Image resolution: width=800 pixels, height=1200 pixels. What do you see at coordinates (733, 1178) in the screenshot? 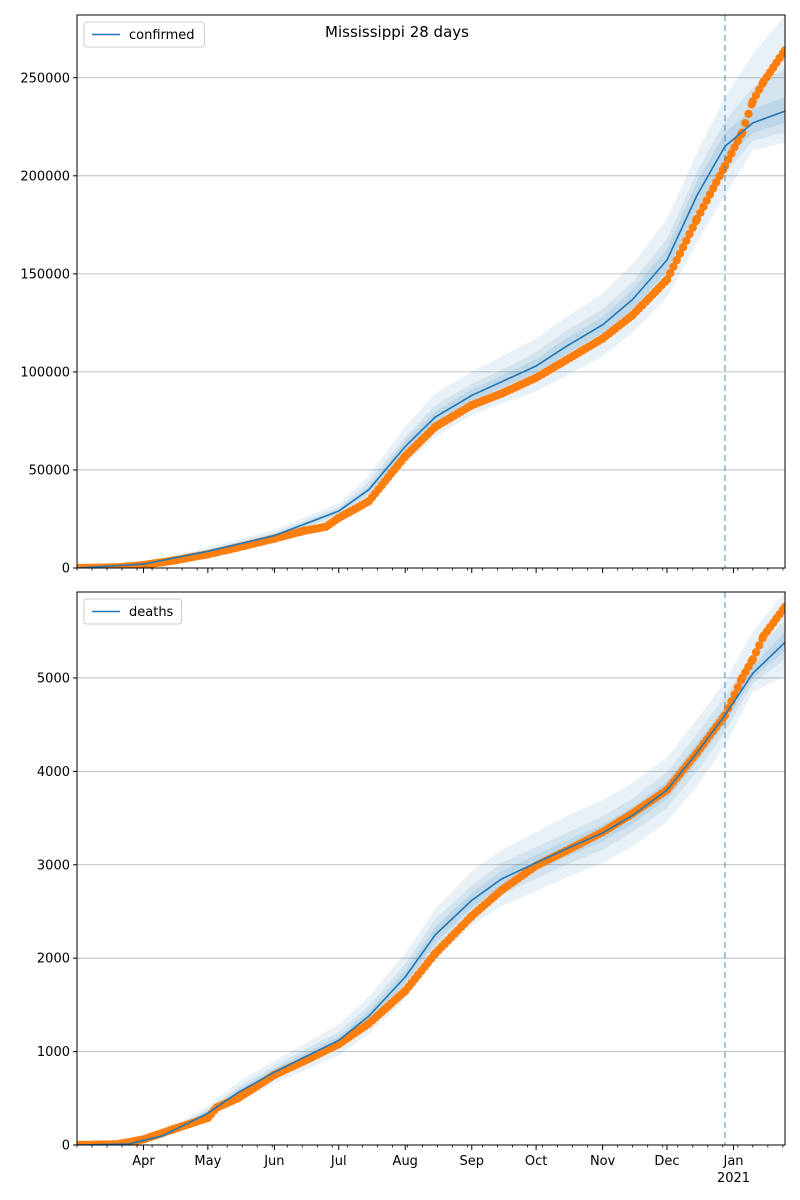
I see `x-tick-sublabel: 2021` at bounding box center [733, 1178].